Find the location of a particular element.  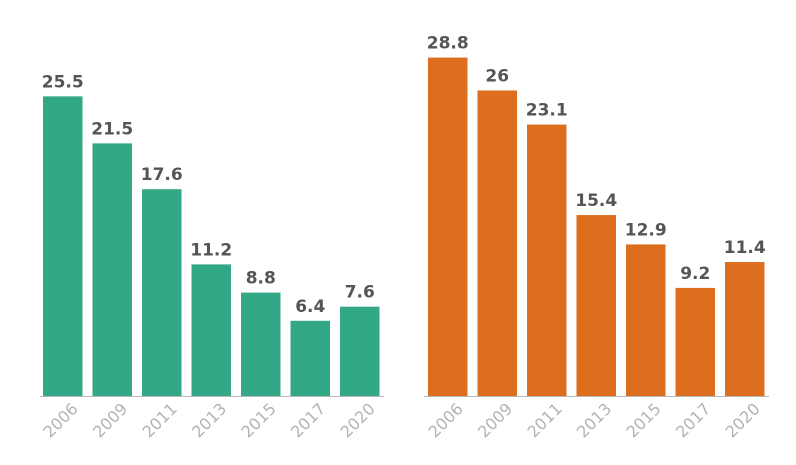

data-label: 26 is located at coordinates (497, 77).